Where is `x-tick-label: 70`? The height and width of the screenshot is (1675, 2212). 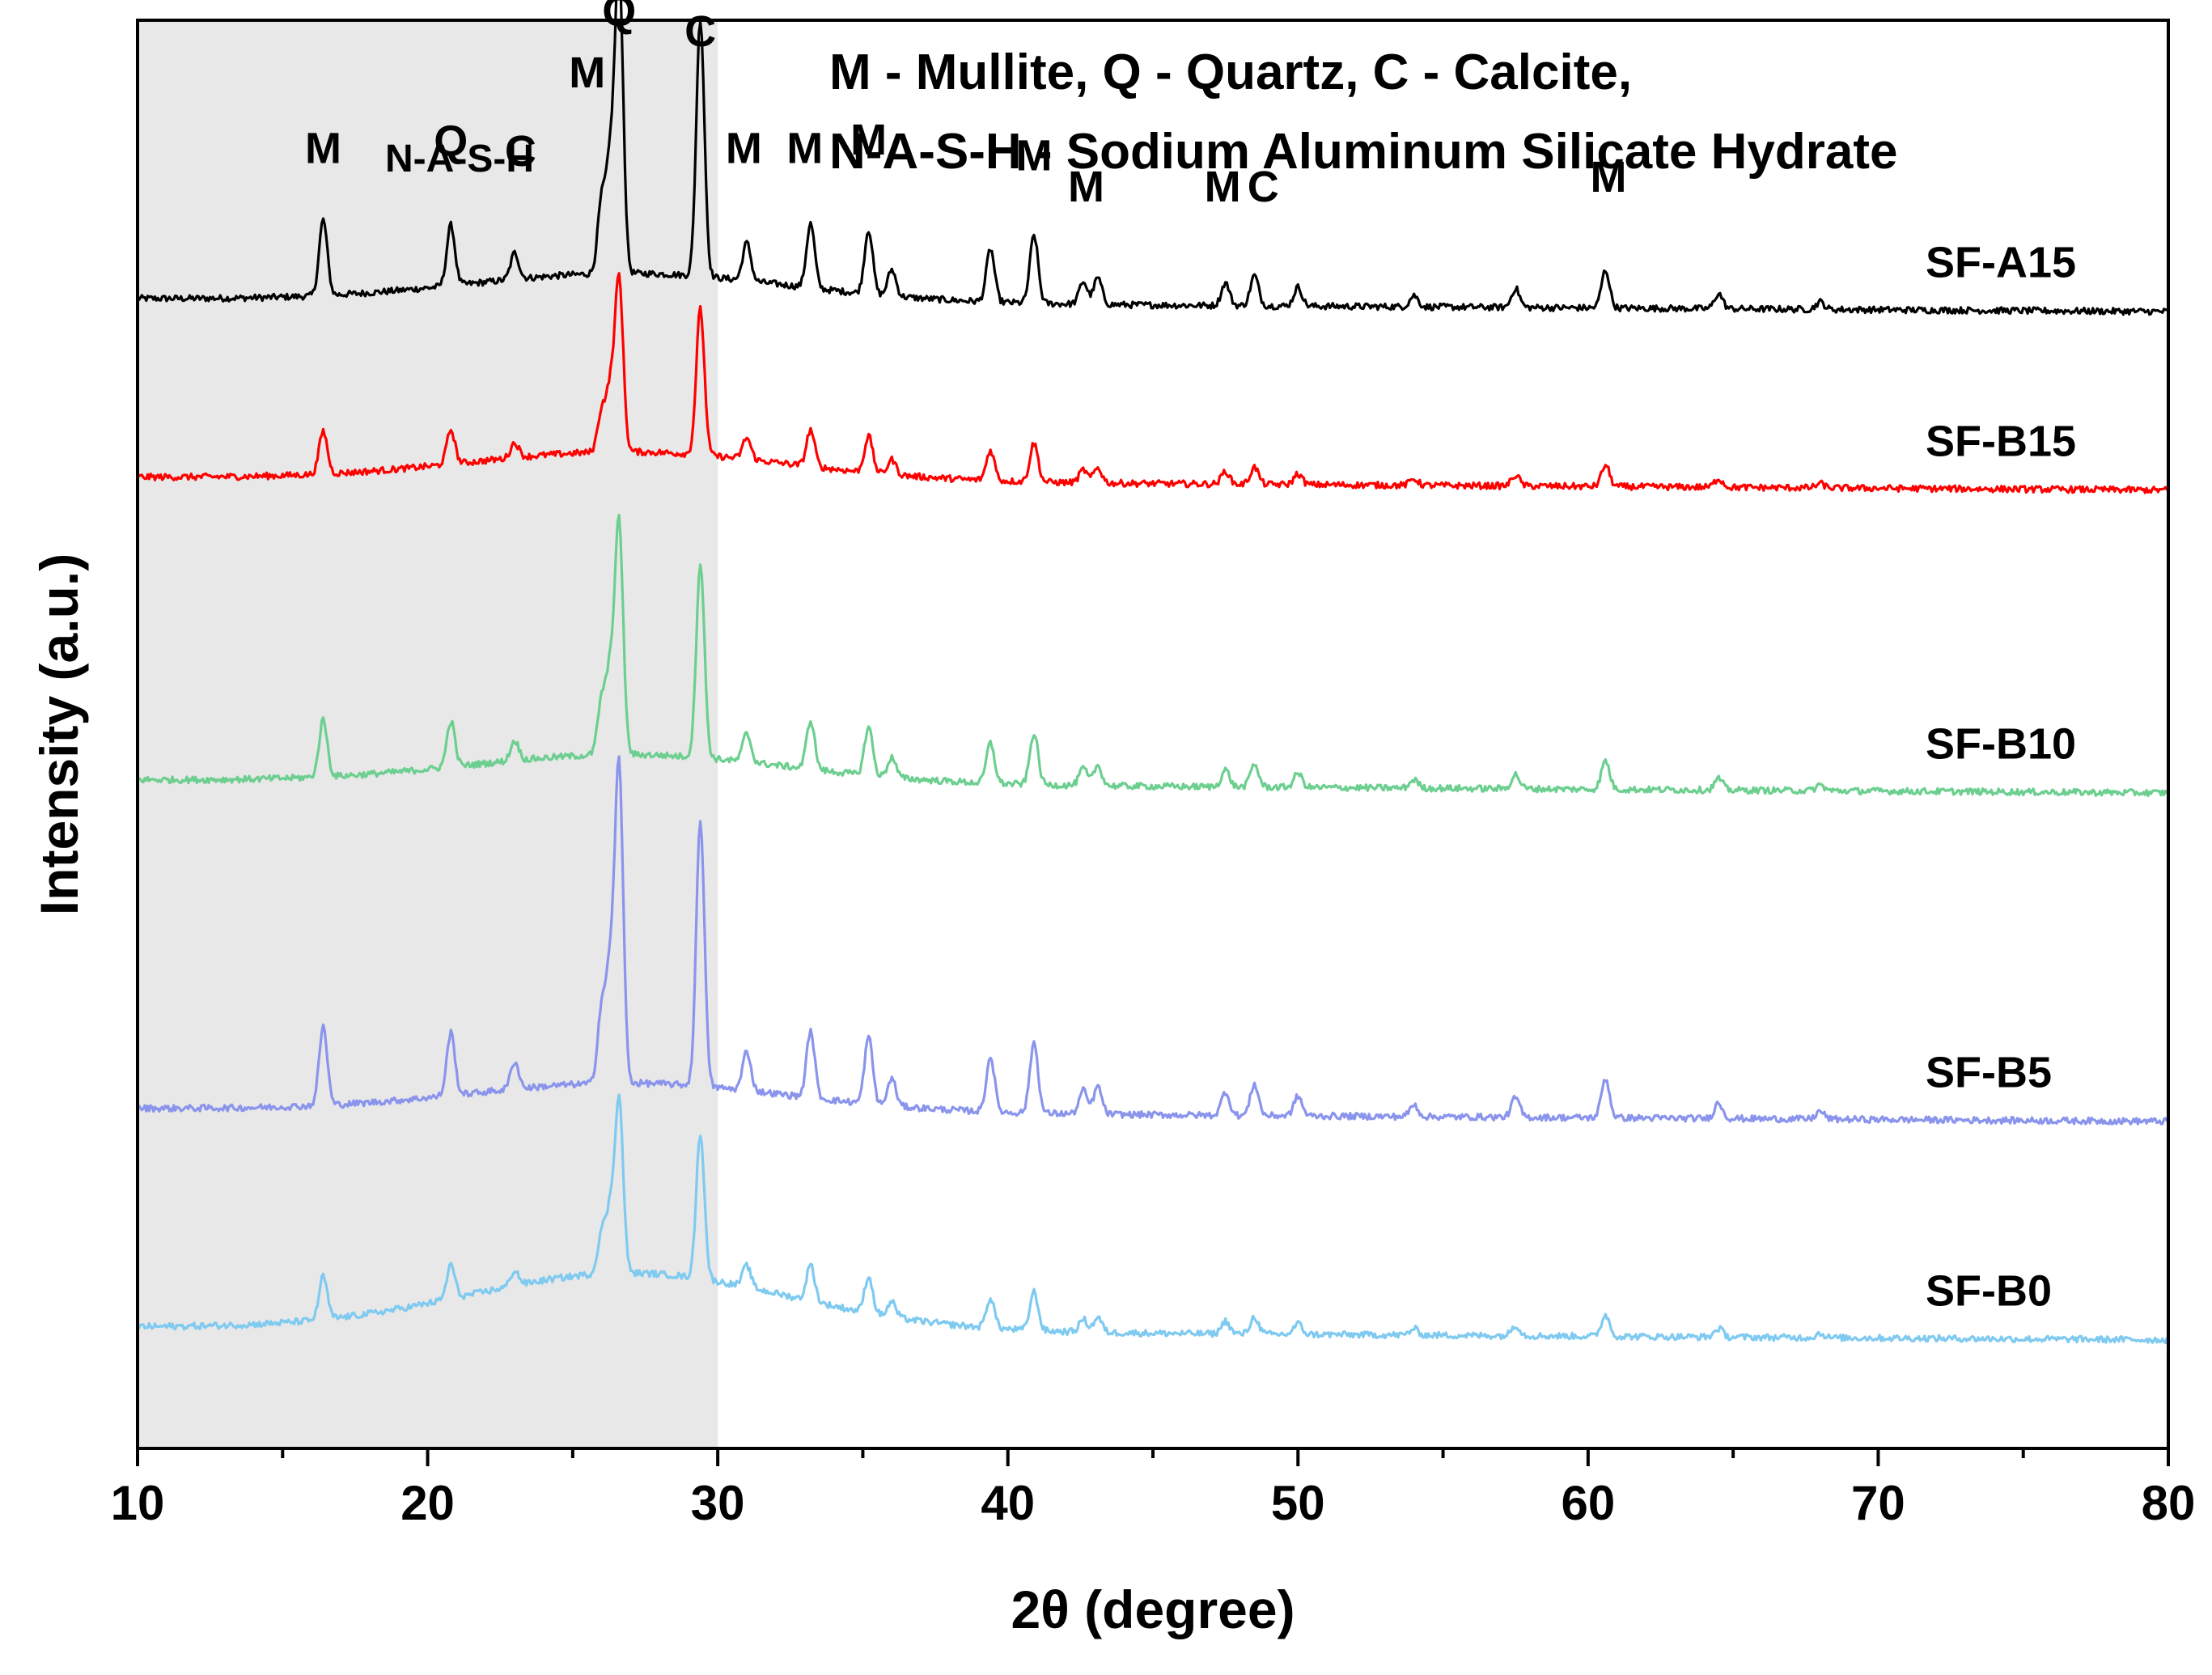 x-tick-label: 70 is located at coordinates (1878, 1503).